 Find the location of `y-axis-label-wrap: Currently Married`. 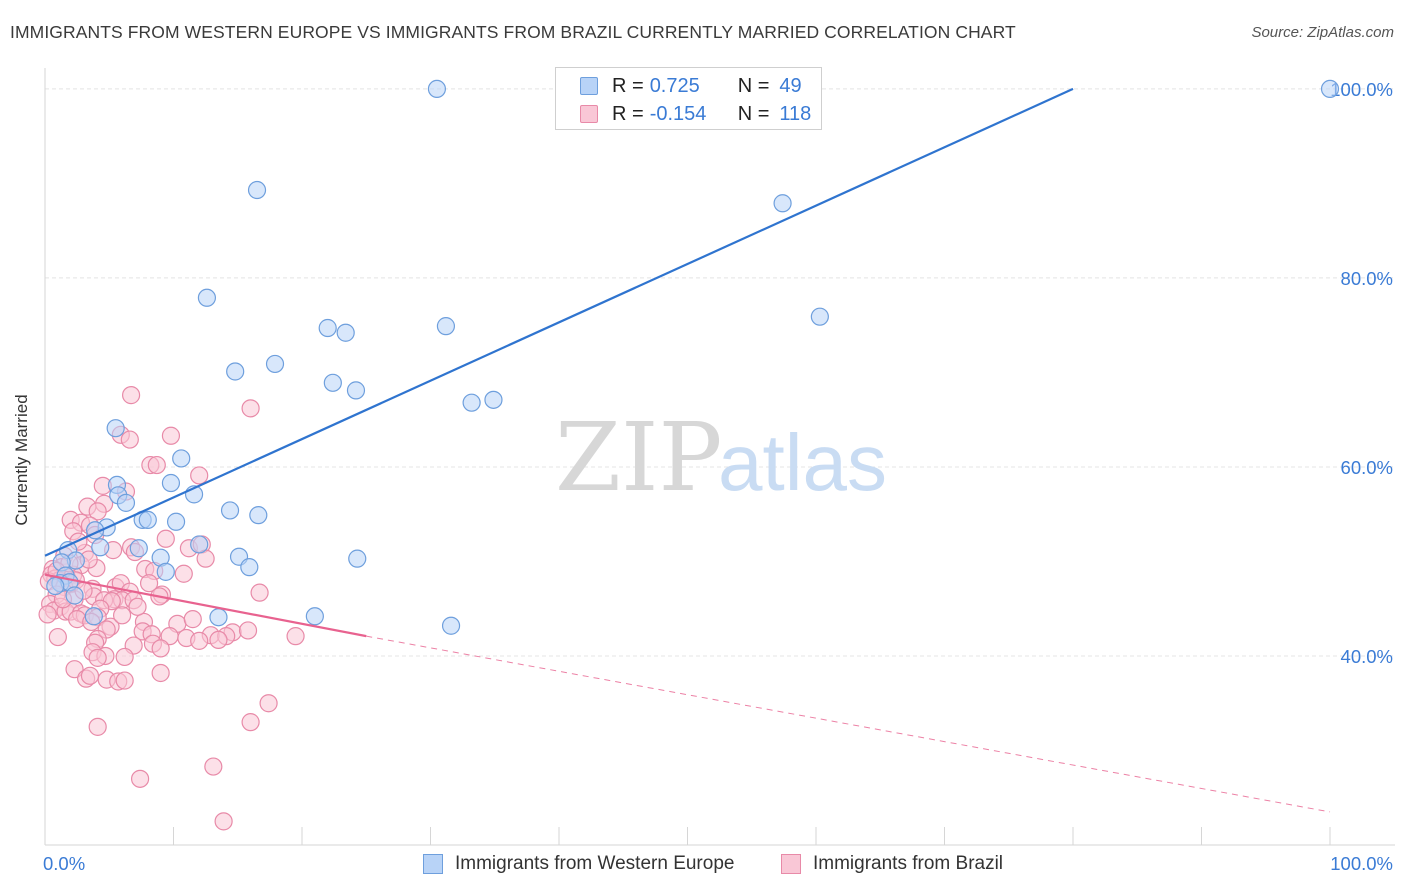

y-axis-label-wrap: Currently Married is located at coordinates (22, 460).